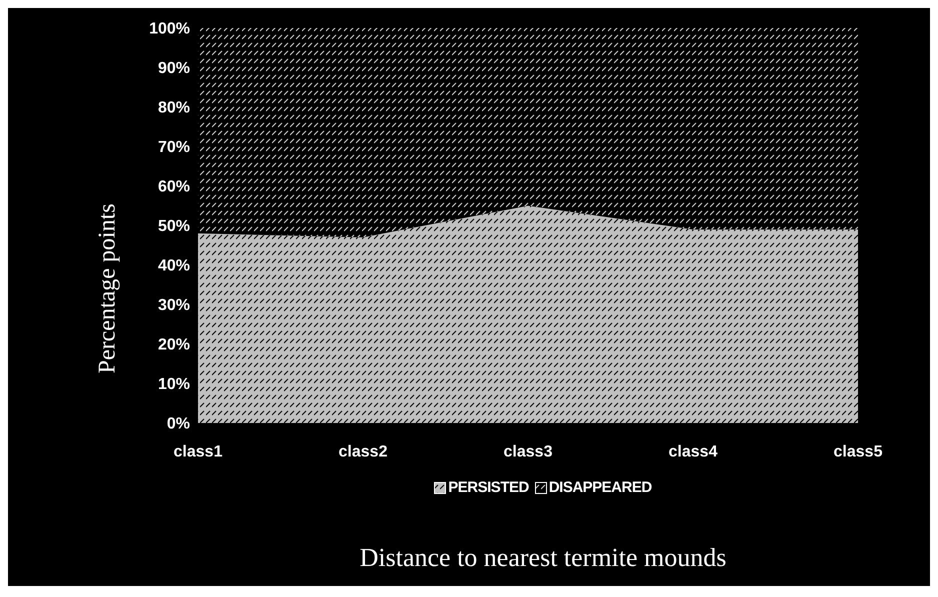 This screenshot has height=597, width=938. Describe the element at coordinates (600, 487) in the screenshot. I see `legend-label: DISAPPEARED` at that location.